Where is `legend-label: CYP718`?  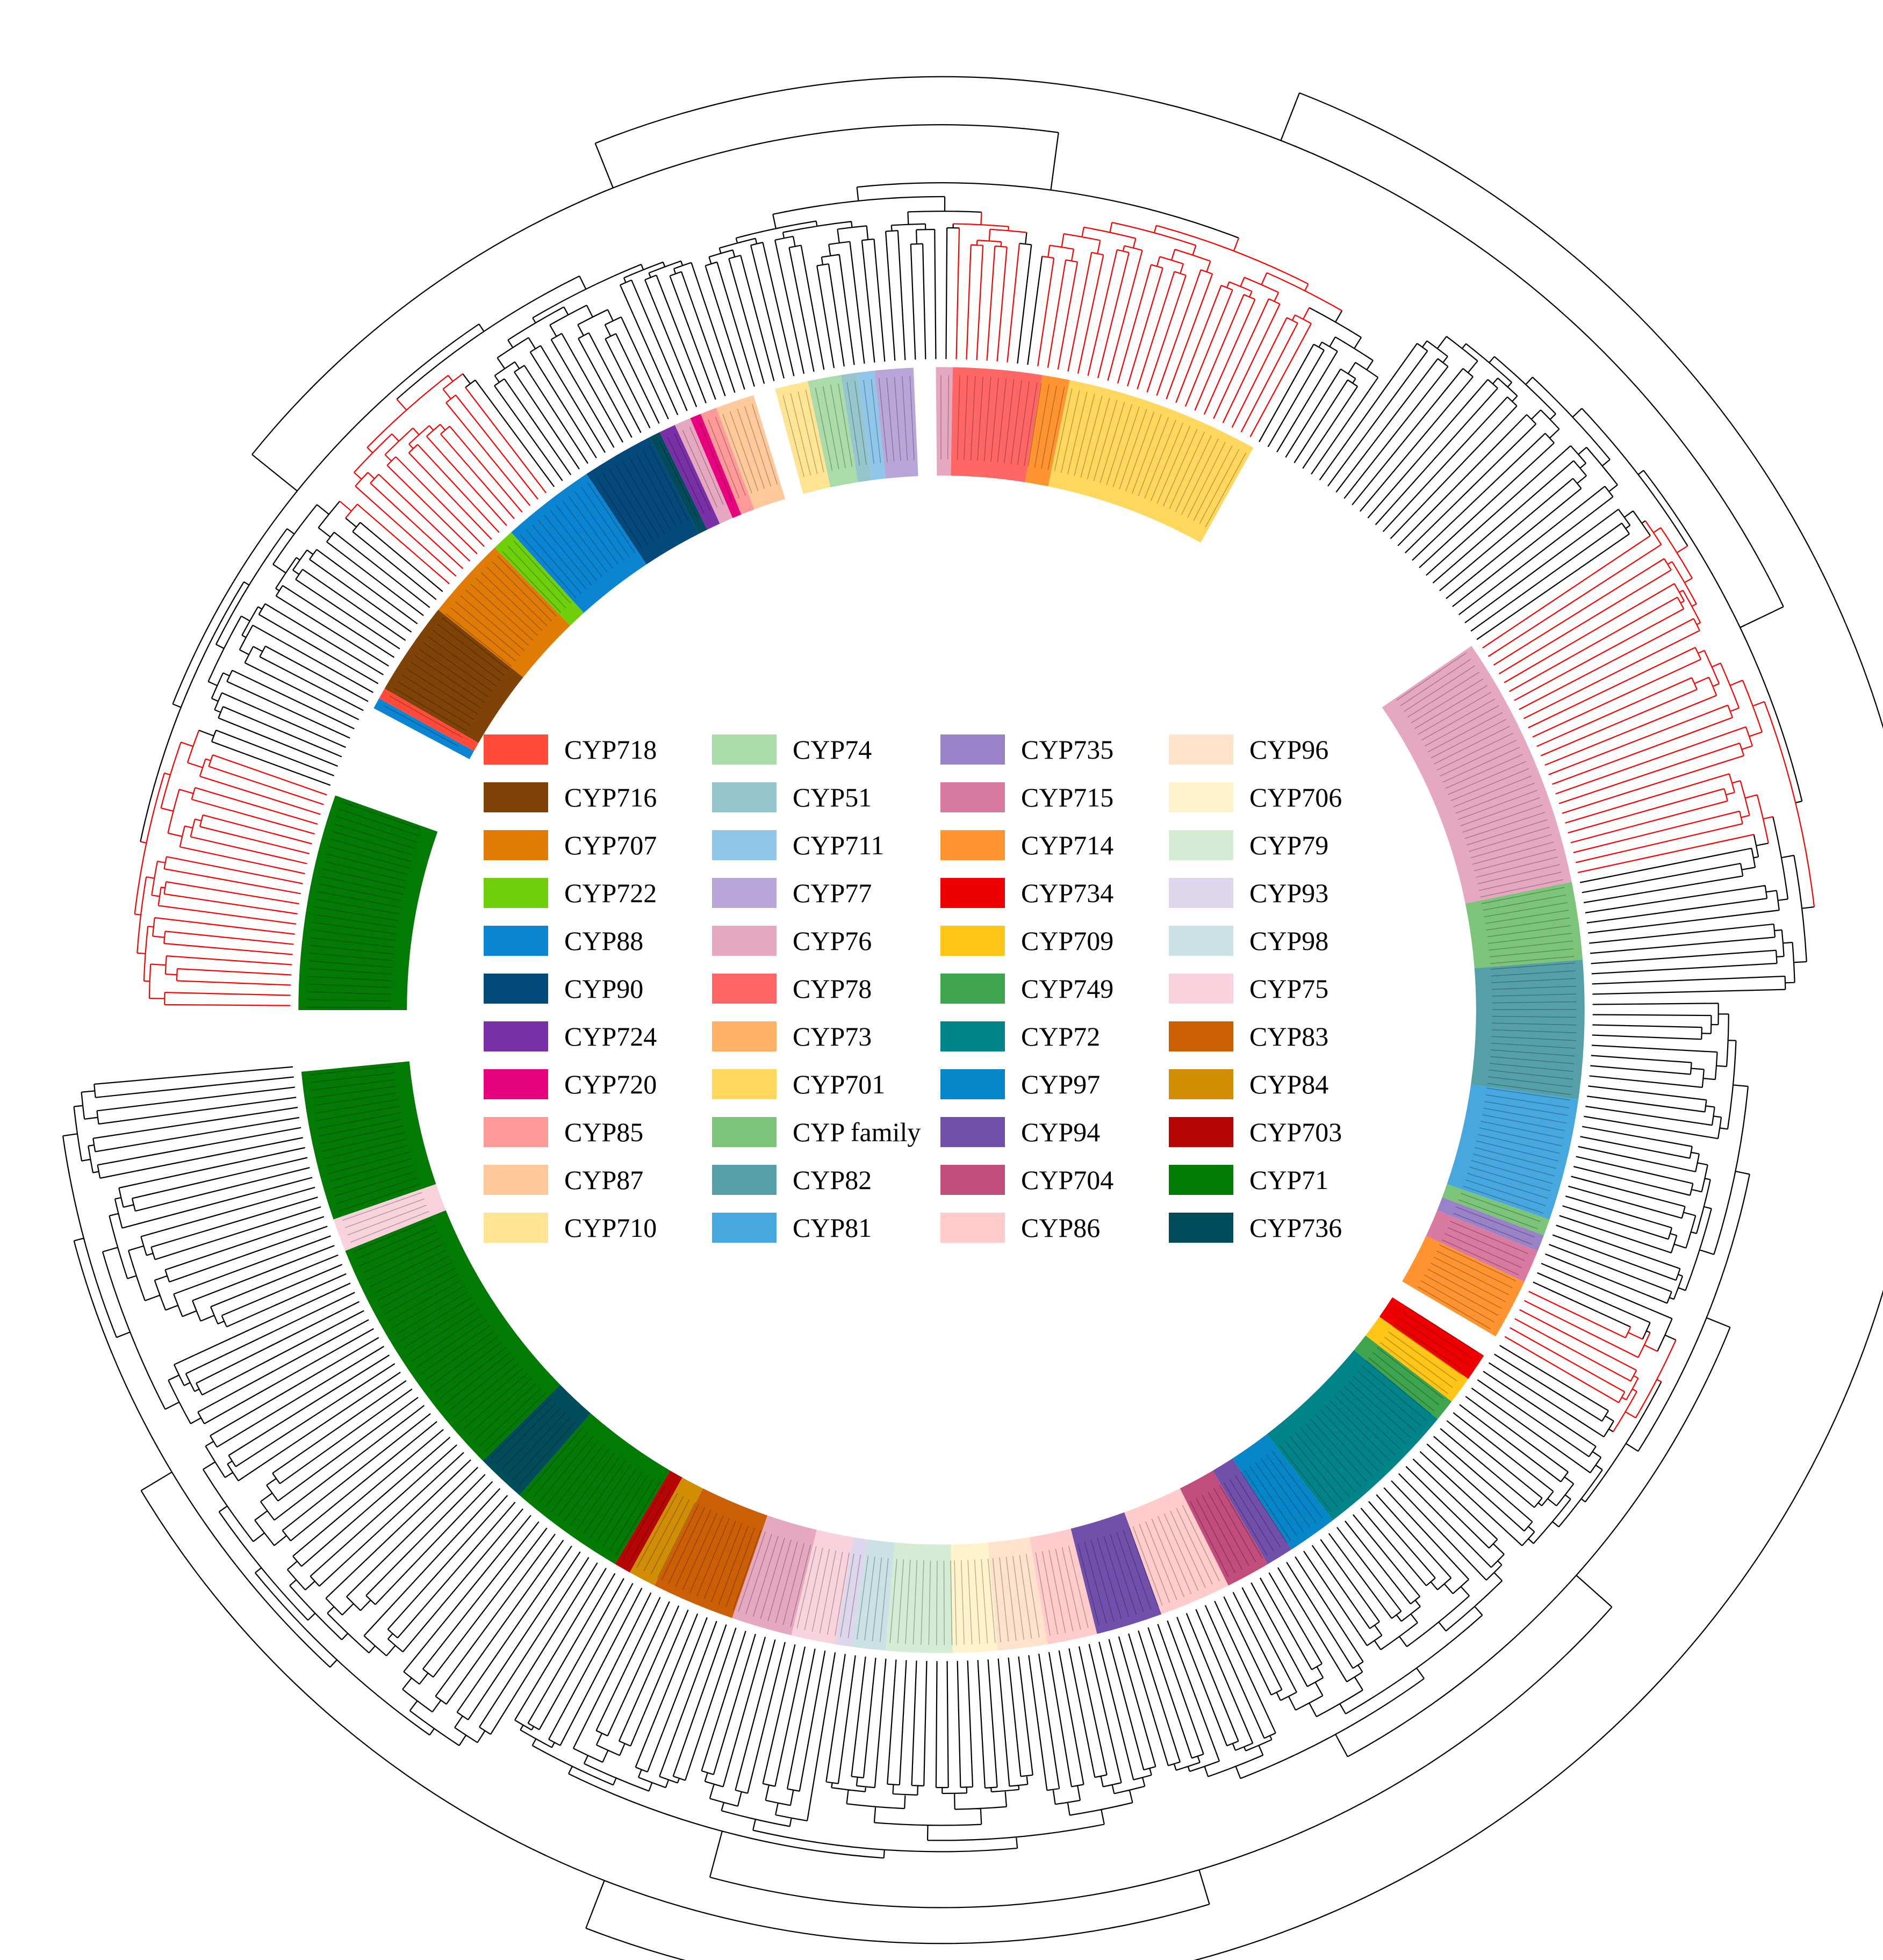 legend-label: CYP718 is located at coordinates (610, 749).